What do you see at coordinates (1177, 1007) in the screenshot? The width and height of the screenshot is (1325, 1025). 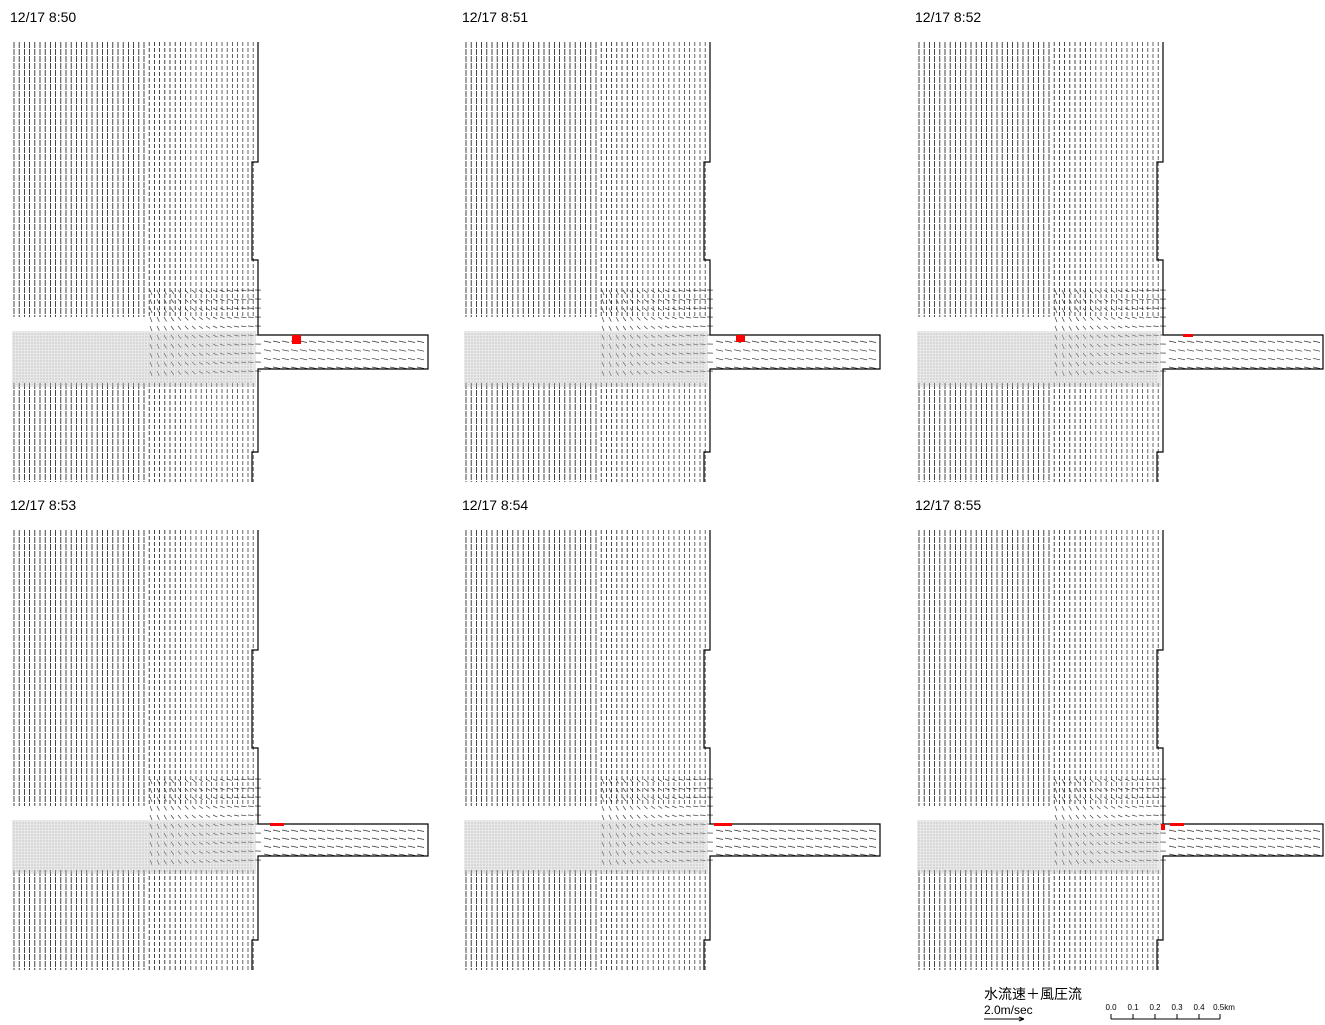 I see `scale-tick-label: 0.3` at bounding box center [1177, 1007].